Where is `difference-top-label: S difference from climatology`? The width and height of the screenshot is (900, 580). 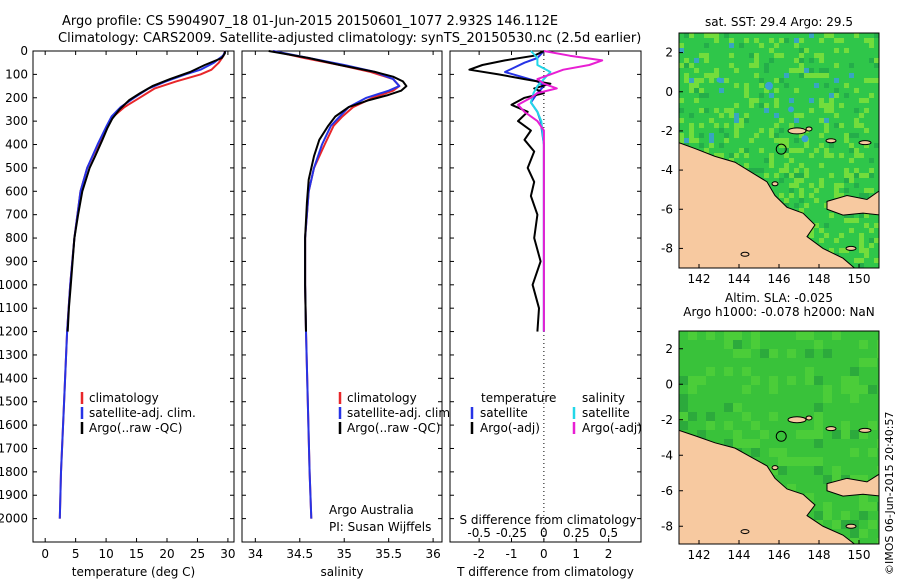
difference-top-label: S difference from climatology is located at coordinates (548, 520).